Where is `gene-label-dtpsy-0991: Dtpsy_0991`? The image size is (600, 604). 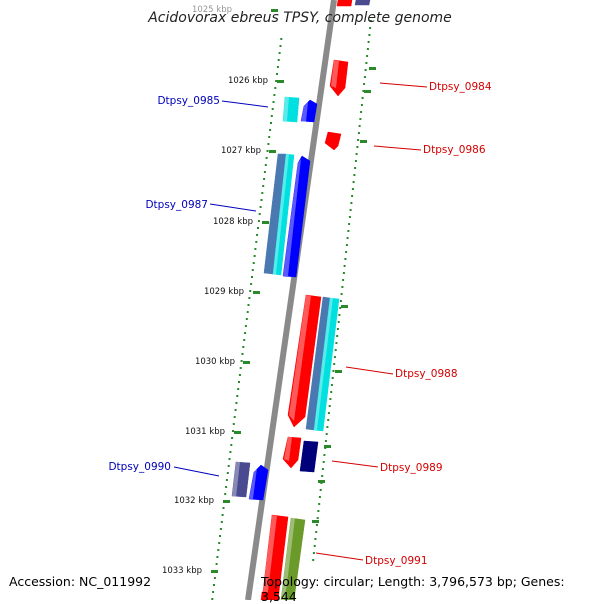 gene-label-dtpsy-0991: Dtpsy_0991 is located at coordinates (396, 561).